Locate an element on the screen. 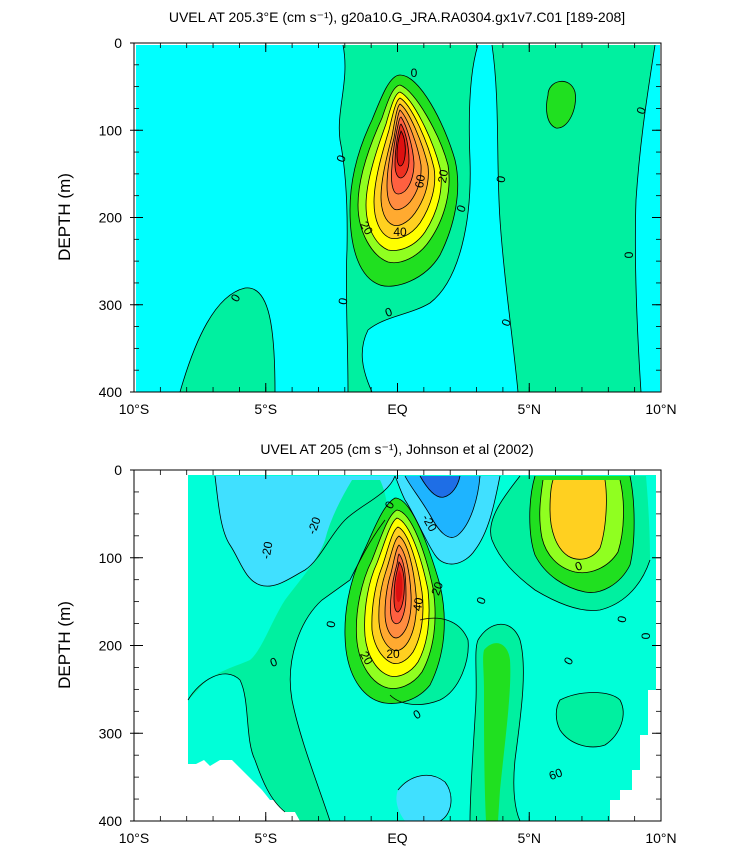  y-axis-label-model: DEPTH (m) is located at coordinates (64, 217).